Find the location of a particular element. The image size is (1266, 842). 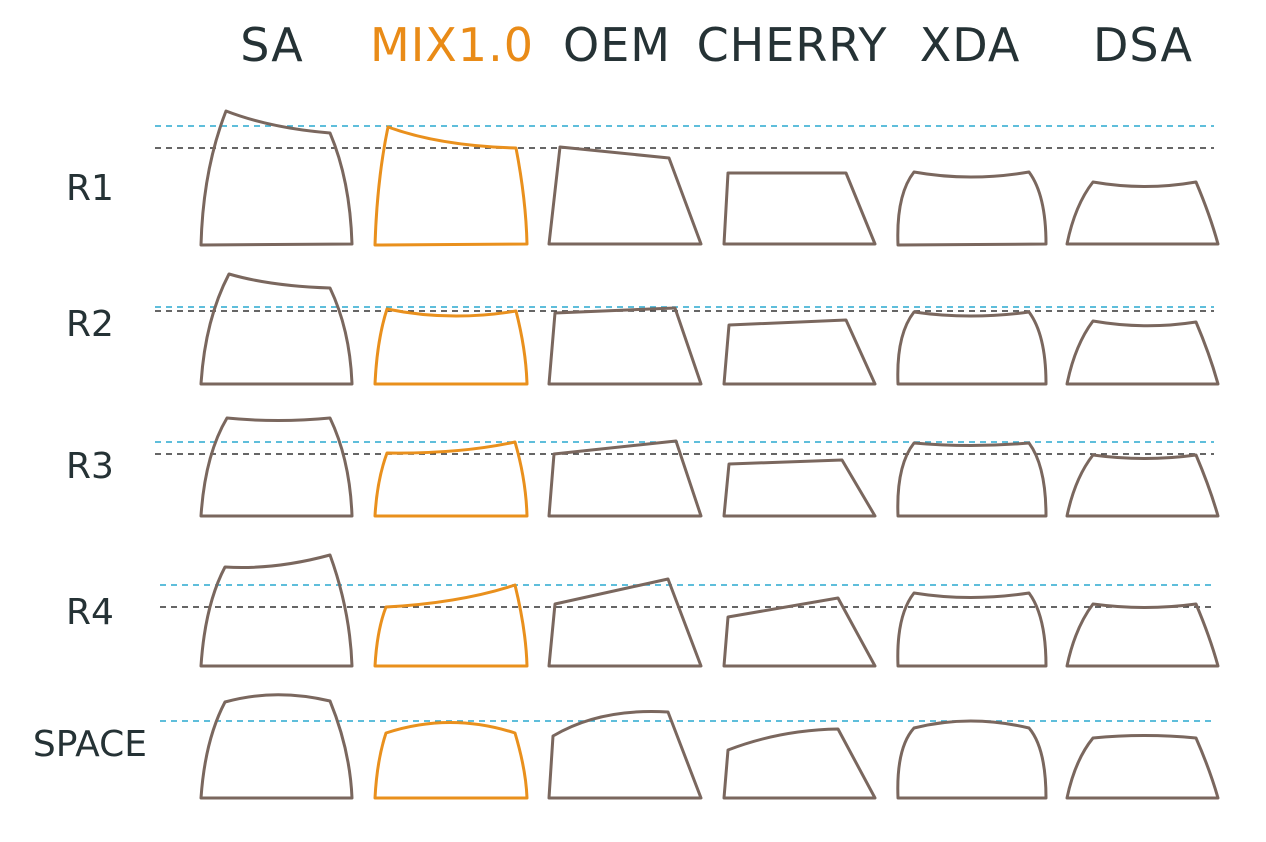

xda-r1-keycap is located at coordinates (972, 208).